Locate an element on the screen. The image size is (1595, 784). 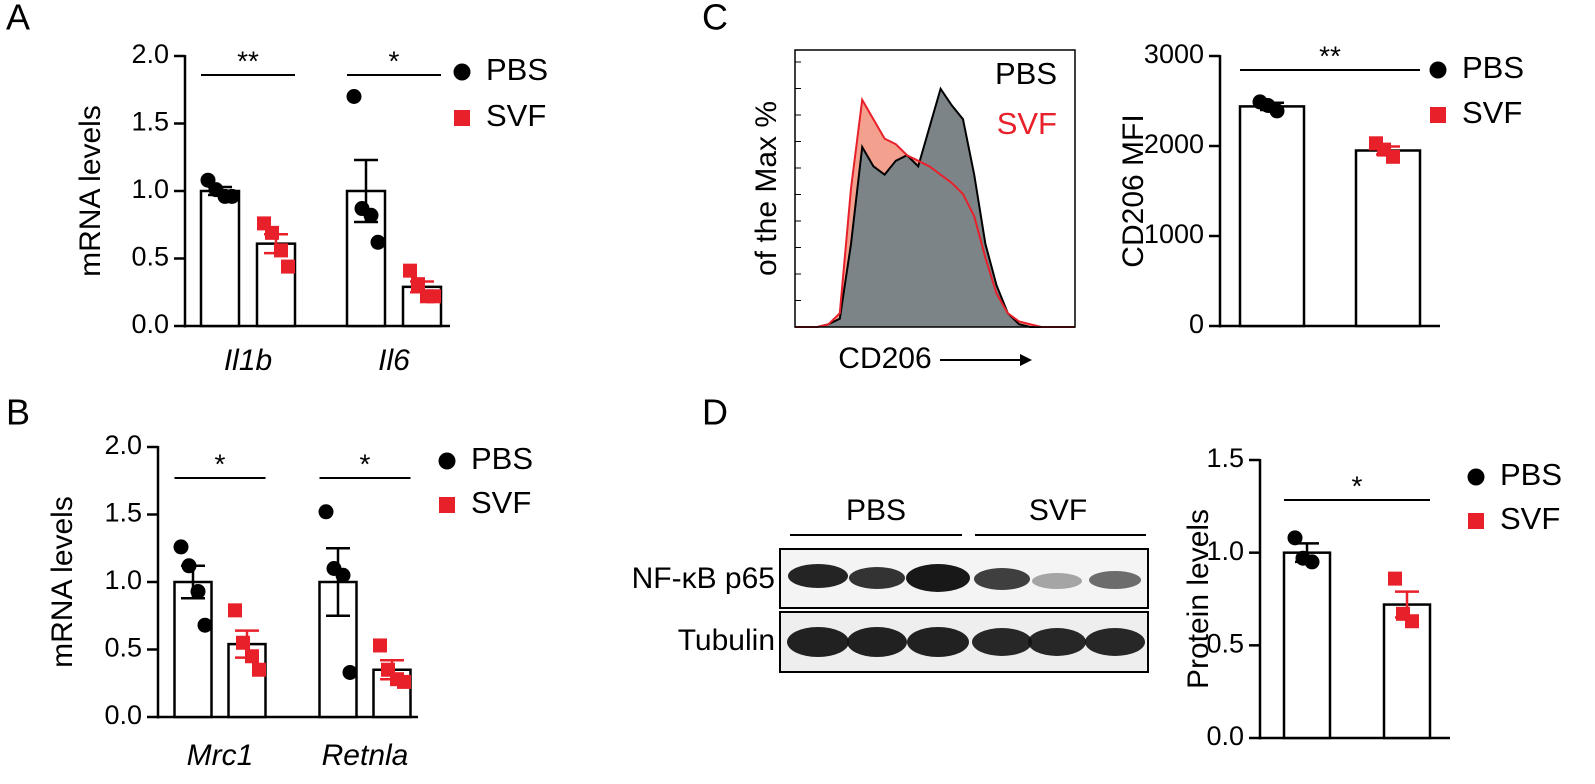
bands is located at coordinates (966, 610).